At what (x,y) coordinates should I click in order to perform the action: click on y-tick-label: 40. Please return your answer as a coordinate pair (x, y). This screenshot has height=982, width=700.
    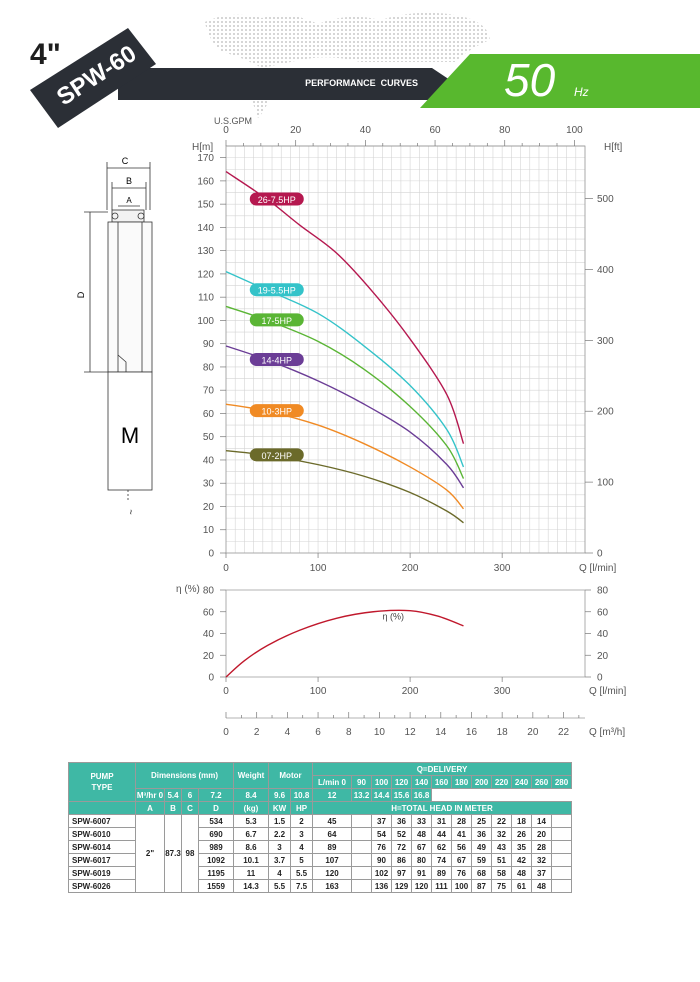
    Looking at the image, I should click on (209, 460).